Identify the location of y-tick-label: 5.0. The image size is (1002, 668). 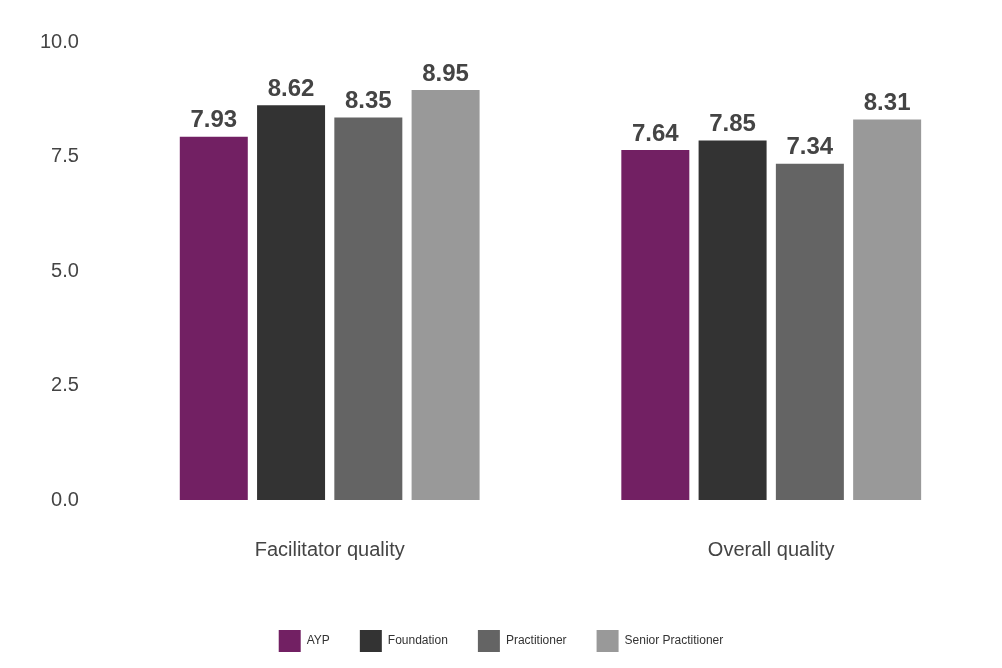
(65, 269).